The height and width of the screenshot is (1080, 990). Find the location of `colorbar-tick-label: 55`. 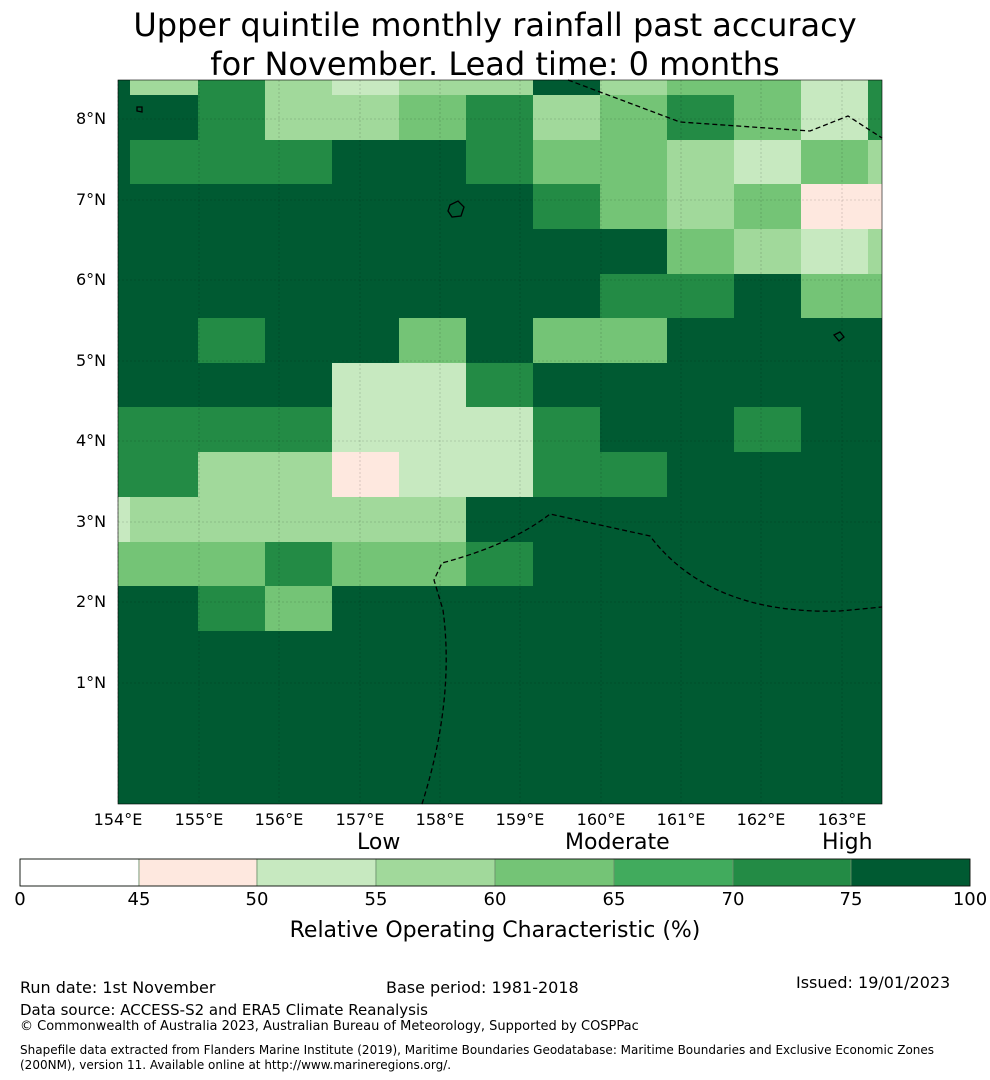

colorbar-tick-label: 55 is located at coordinates (376, 899).